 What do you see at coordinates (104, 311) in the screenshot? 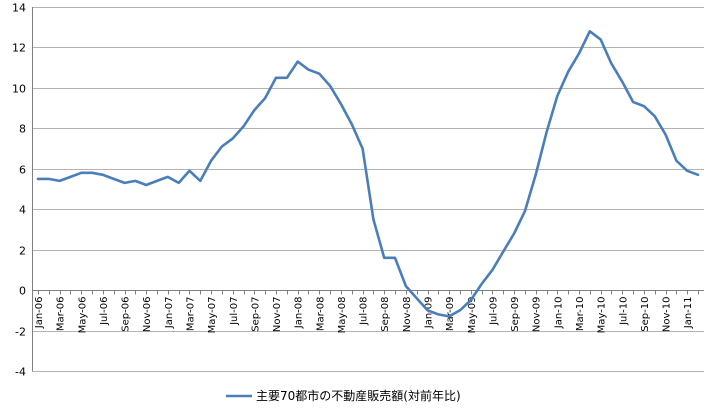
I see `x-tick-label: Jul-06` at bounding box center [104, 311].